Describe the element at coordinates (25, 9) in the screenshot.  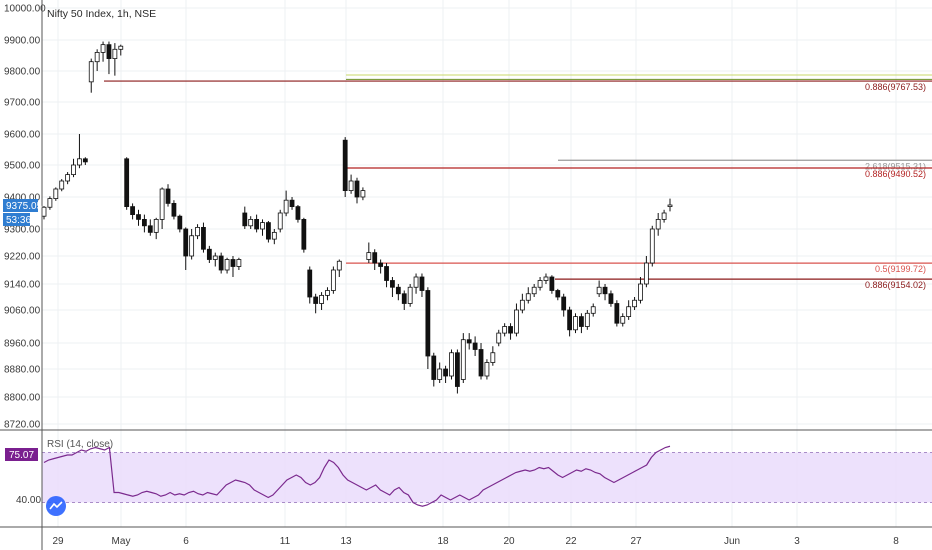
I see `price-tick-label: 10000.00` at that location.